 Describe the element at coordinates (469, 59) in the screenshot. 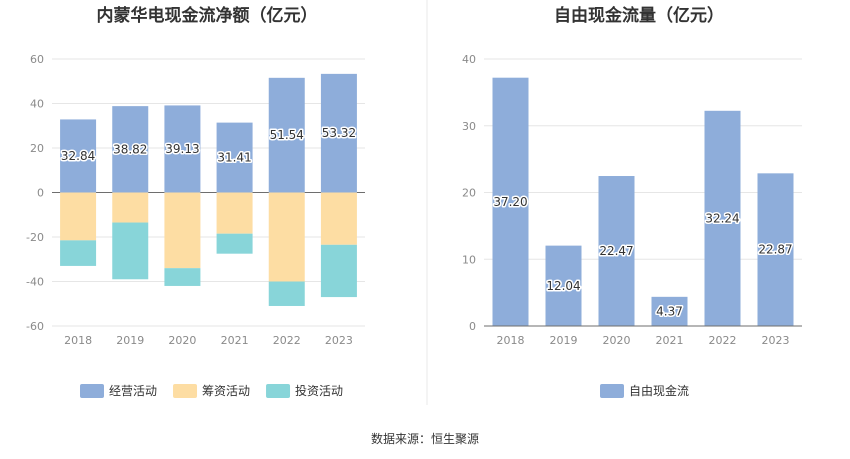

I see `right-y-tick-label: 40` at that location.